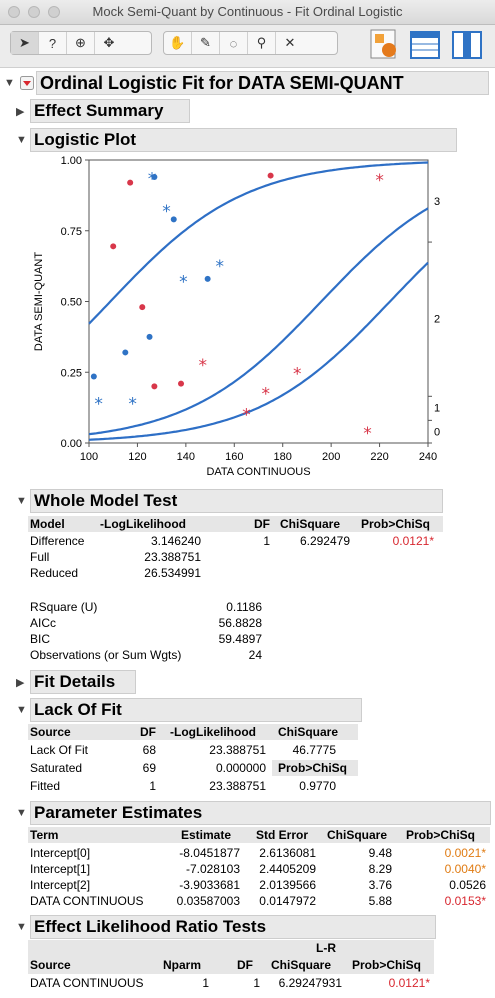 This screenshot has width=495, height=998. What do you see at coordinates (326, 948) in the screenshot?
I see `column-header: L-R` at bounding box center [326, 948].